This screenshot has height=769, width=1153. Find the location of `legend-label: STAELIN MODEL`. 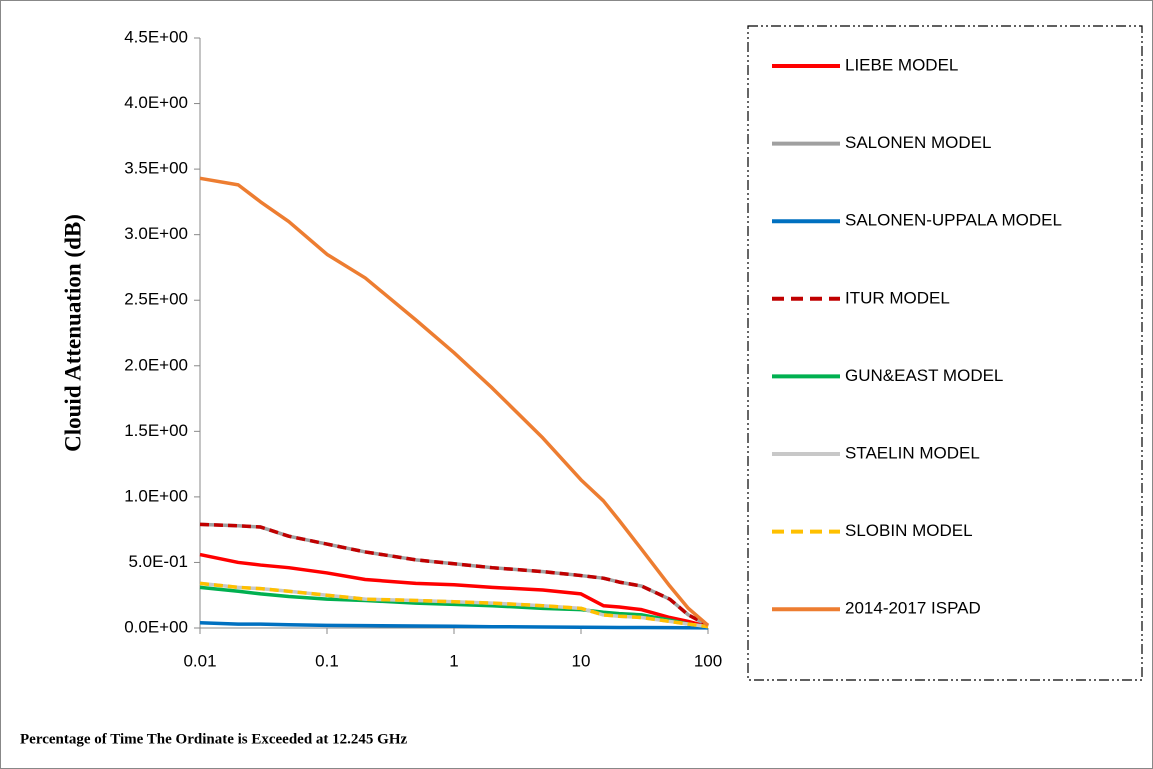

legend-label: STAELIN MODEL is located at coordinates (912, 452).